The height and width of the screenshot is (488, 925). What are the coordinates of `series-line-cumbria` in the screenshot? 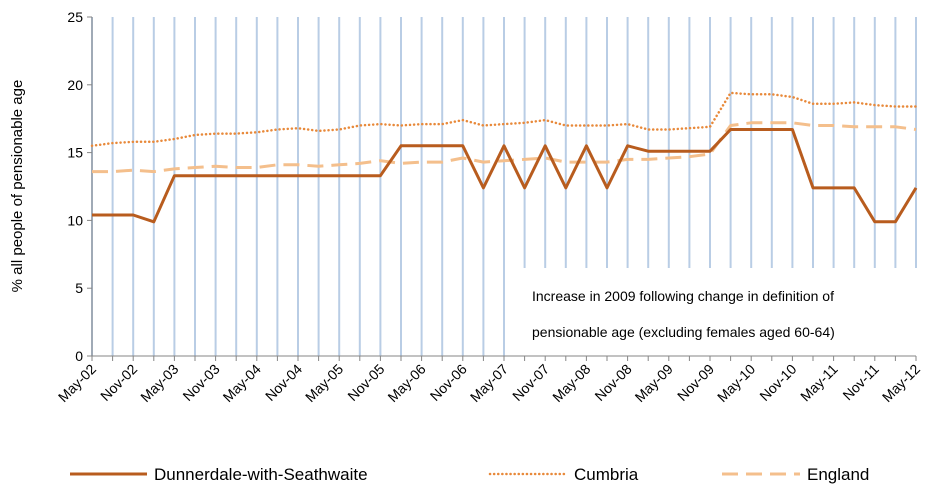 It's located at (504, 119).